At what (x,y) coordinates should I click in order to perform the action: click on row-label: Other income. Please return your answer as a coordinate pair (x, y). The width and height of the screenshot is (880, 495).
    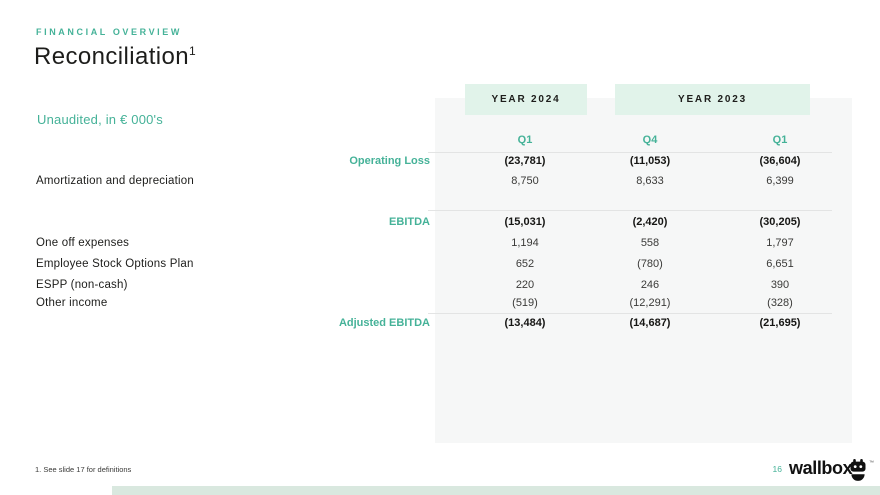
    Looking at the image, I should click on (72, 303).